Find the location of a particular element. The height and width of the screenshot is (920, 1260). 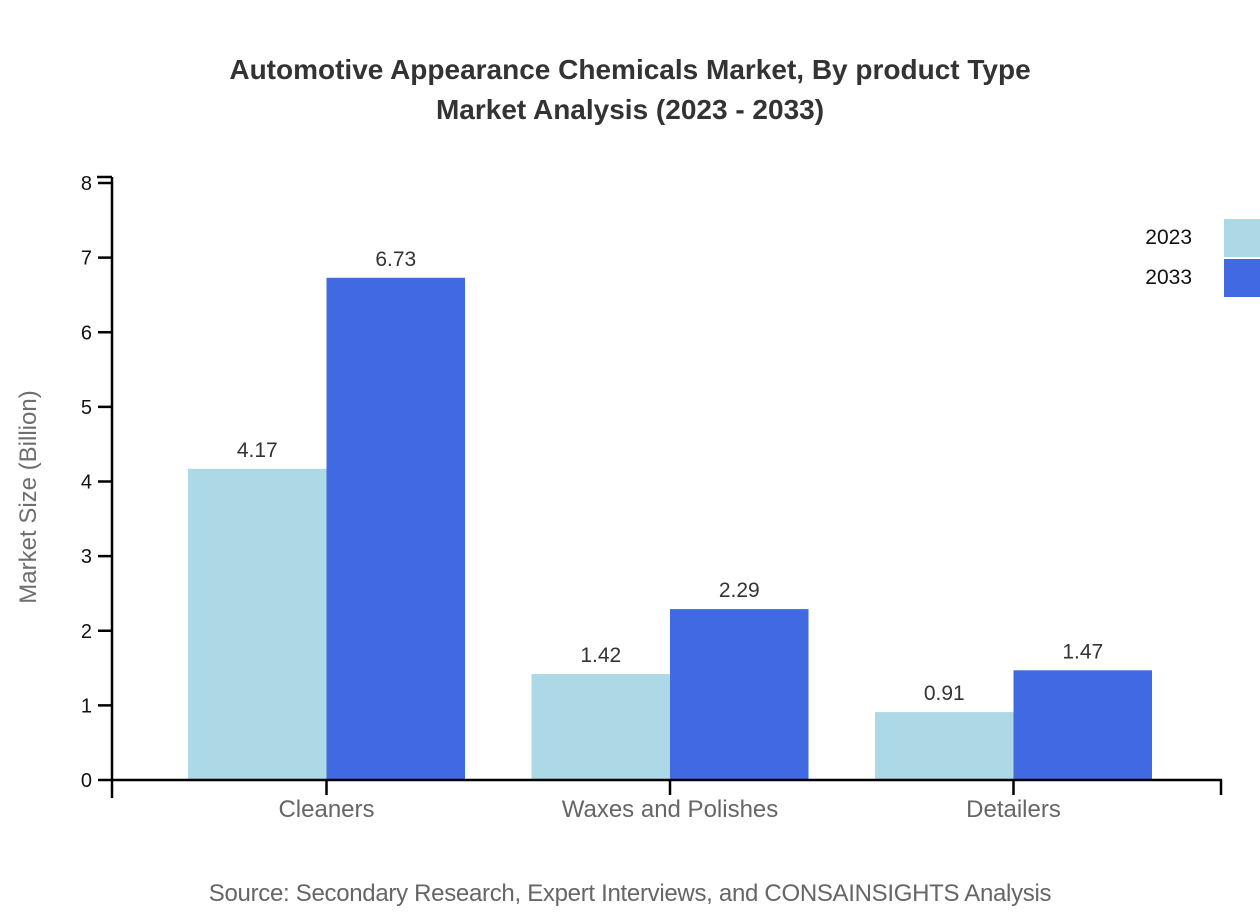

value-label-2033-2: 1.47 is located at coordinates (1082, 651).